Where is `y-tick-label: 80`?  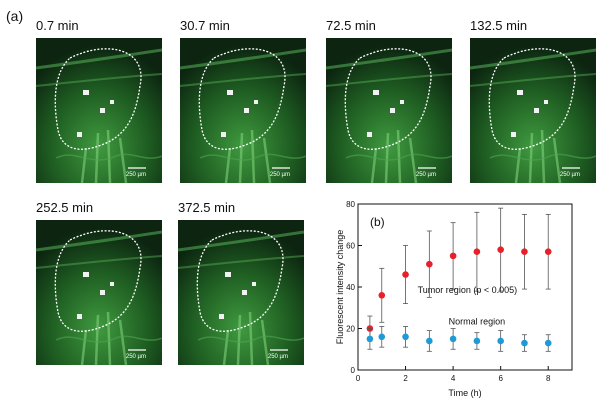
y-tick-label: 80 is located at coordinates (350, 204).